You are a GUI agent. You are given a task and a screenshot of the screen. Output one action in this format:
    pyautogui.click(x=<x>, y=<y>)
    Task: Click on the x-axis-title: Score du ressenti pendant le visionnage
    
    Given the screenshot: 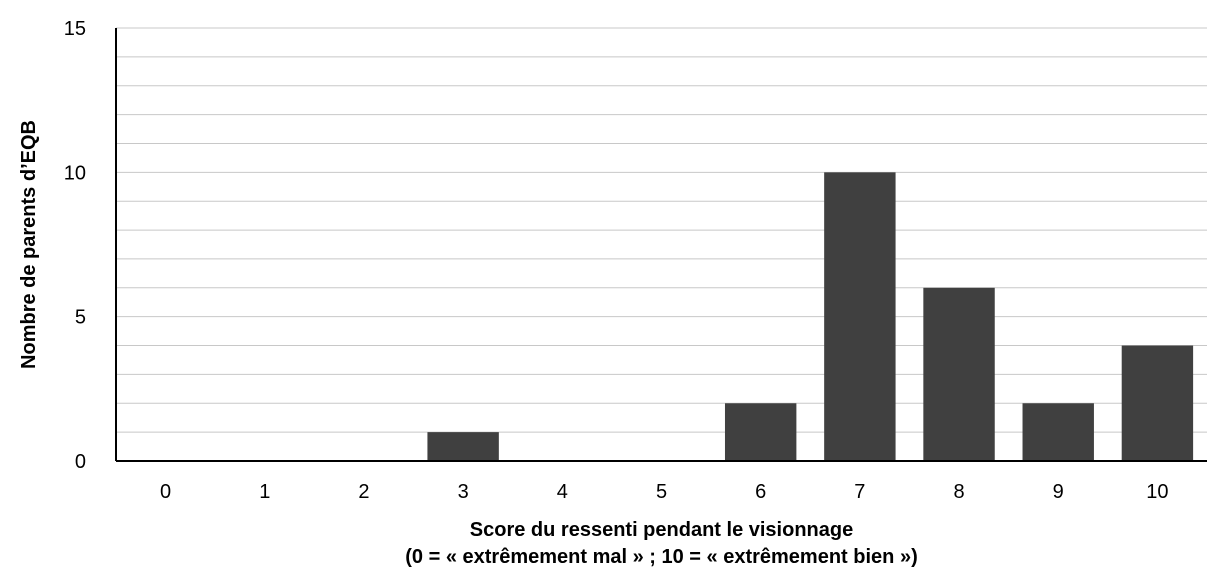 What is the action you would take?
    pyautogui.click(x=661, y=530)
    